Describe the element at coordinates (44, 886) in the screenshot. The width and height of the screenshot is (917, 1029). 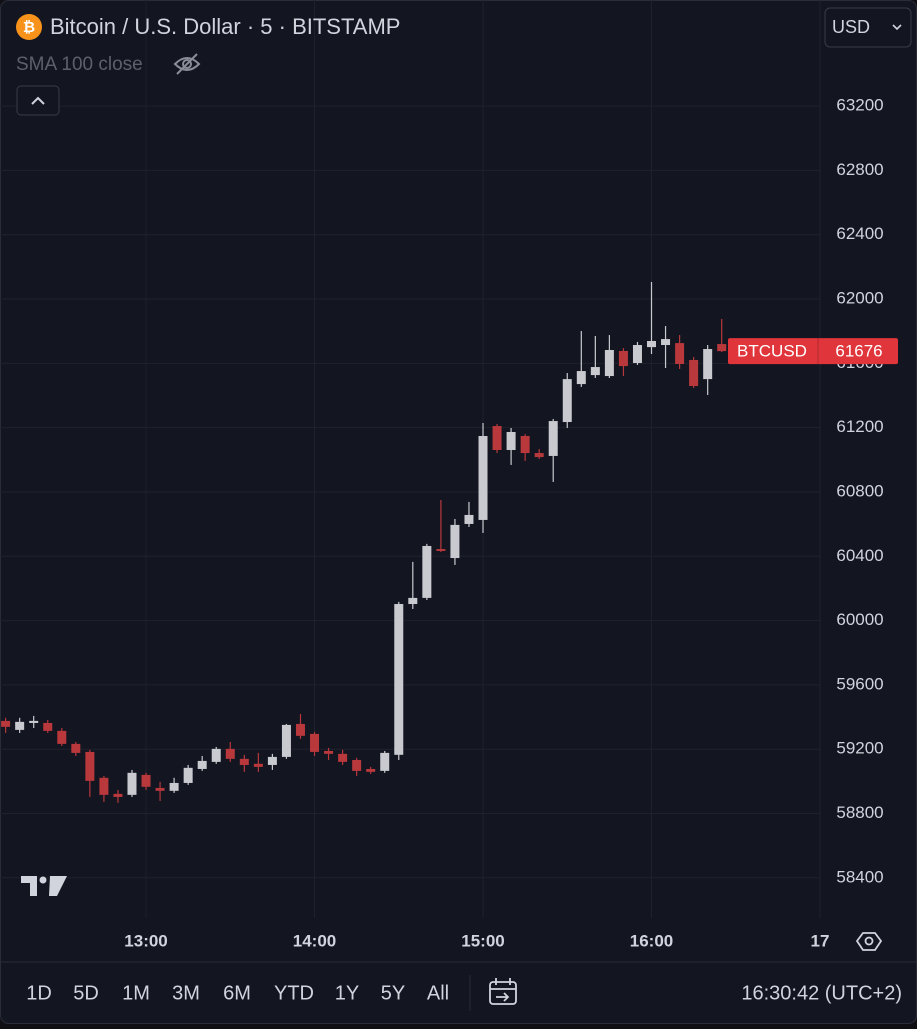
I see `tradingview-logo` at that location.